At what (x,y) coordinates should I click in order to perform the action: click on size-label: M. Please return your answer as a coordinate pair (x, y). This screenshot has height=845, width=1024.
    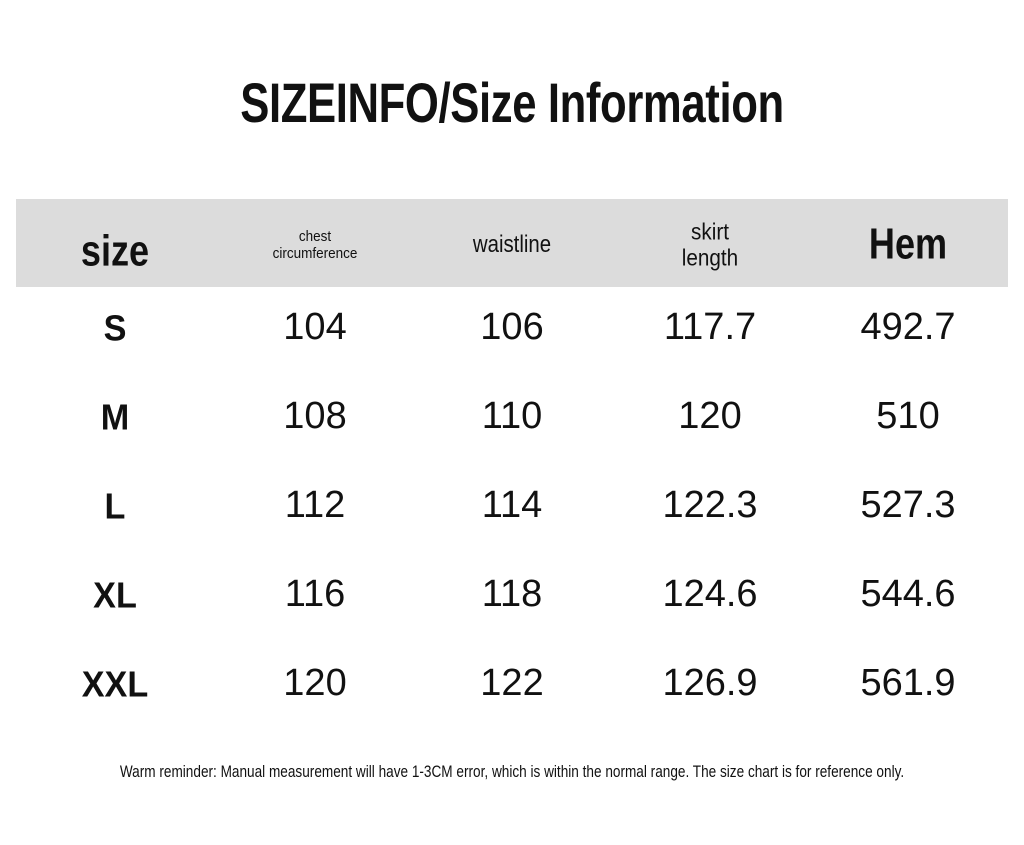
    Looking at the image, I should click on (115, 417).